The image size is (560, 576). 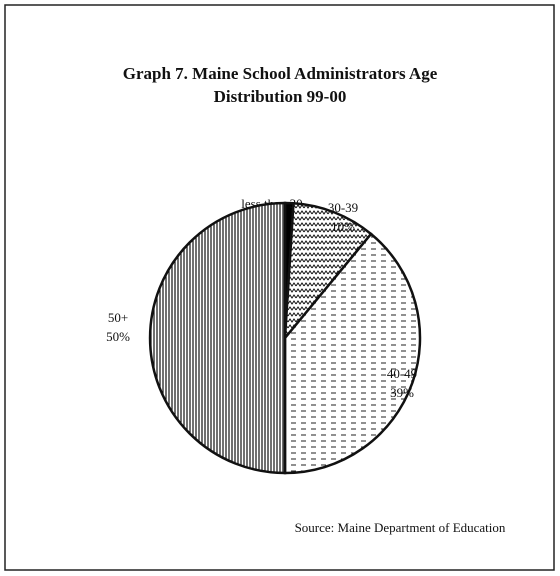 What do you see at coordinates (118, 317) in the screenshot?
I see `slice-category: 50+` at bounding box center [118, 317].